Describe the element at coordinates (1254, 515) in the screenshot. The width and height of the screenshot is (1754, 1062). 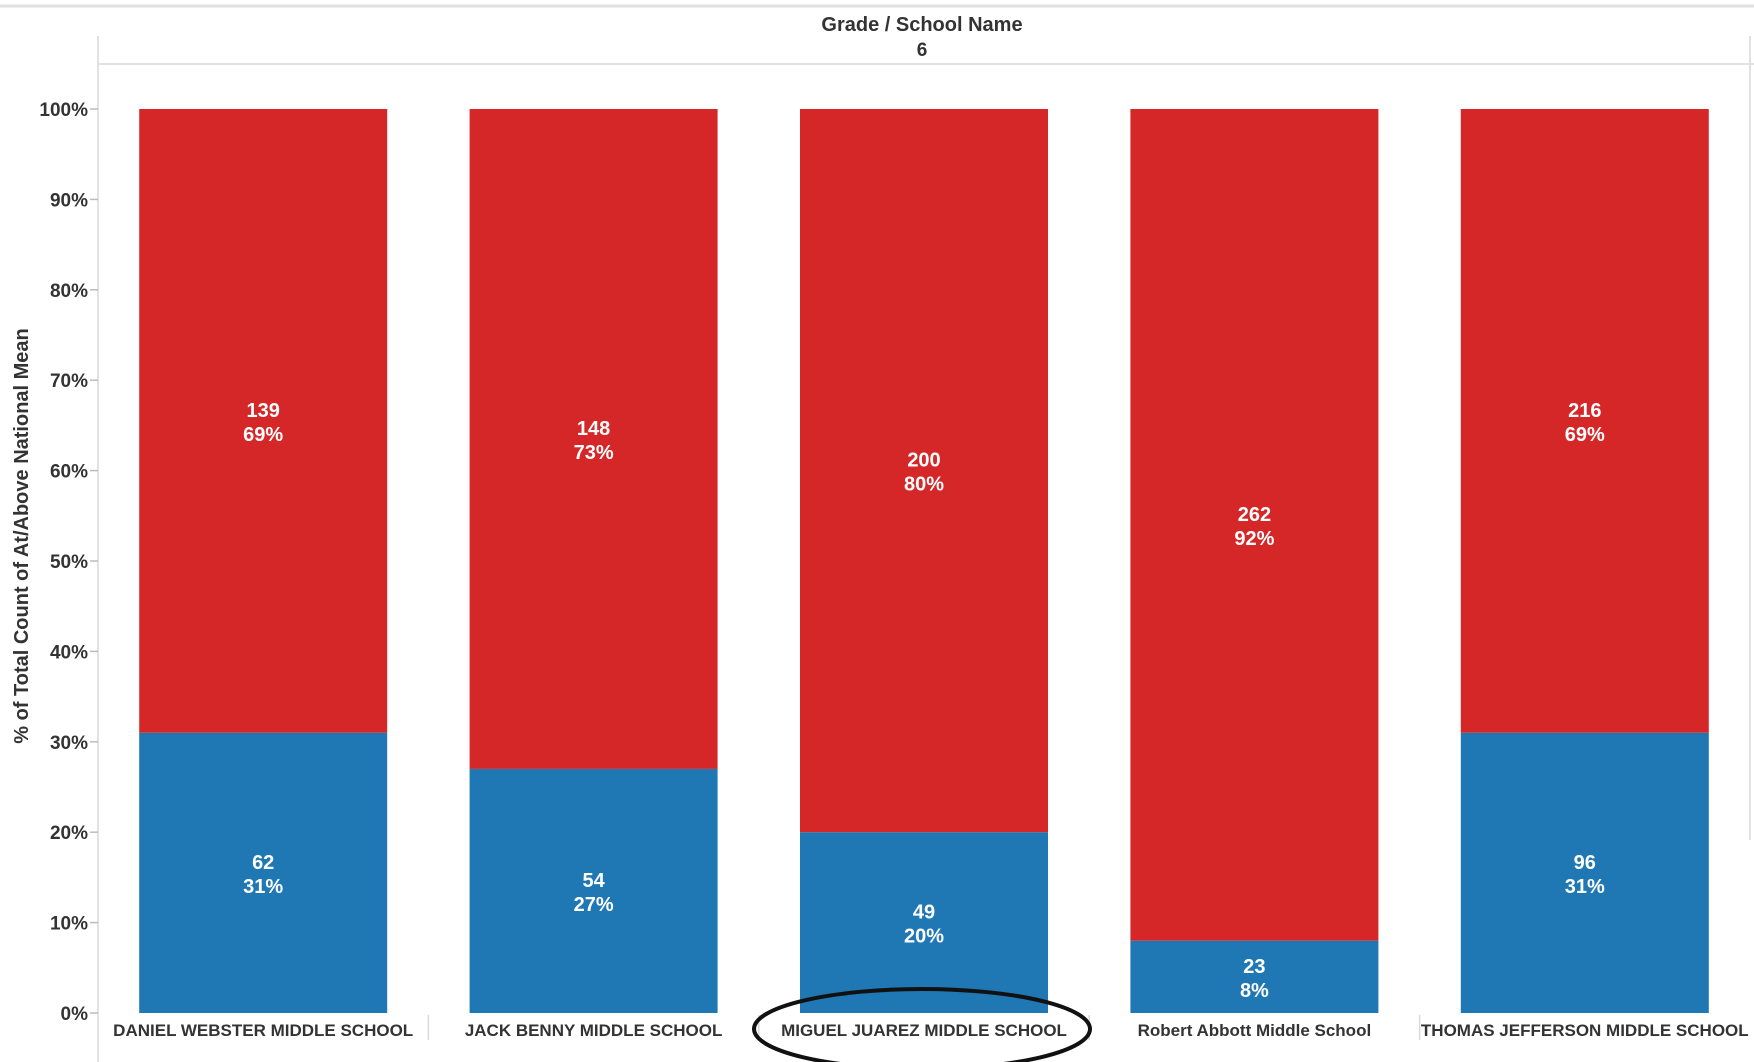
I see `bar-count-label: 262` at that location.